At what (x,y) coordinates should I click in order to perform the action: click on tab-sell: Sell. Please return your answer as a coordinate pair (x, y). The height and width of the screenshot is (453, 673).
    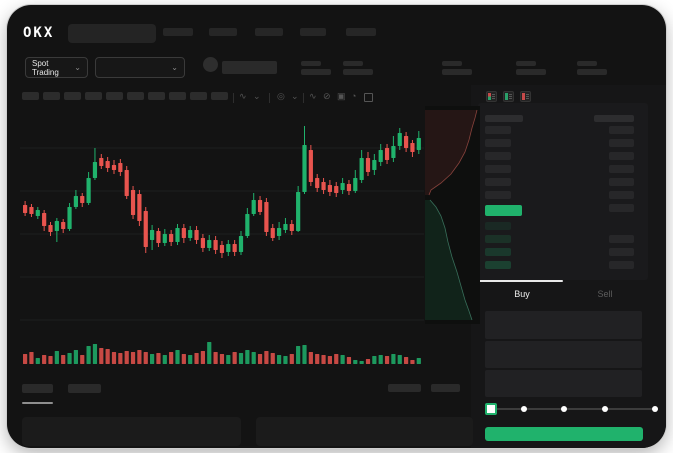
    Looking at the image, I should click on (605, 294).